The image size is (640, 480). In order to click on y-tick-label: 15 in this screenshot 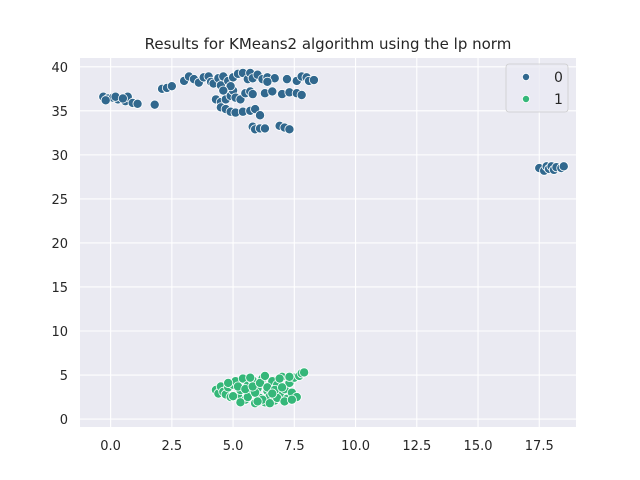, I will do `click(59, 288)`.